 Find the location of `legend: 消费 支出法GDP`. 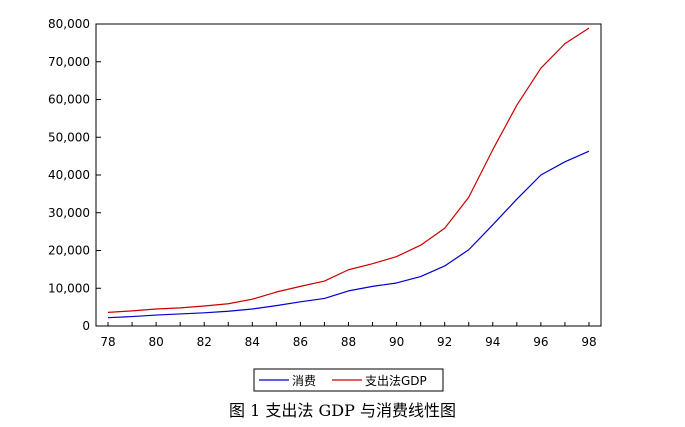

legend: 消费 支出法GDP is located at coordinates (348, 380).